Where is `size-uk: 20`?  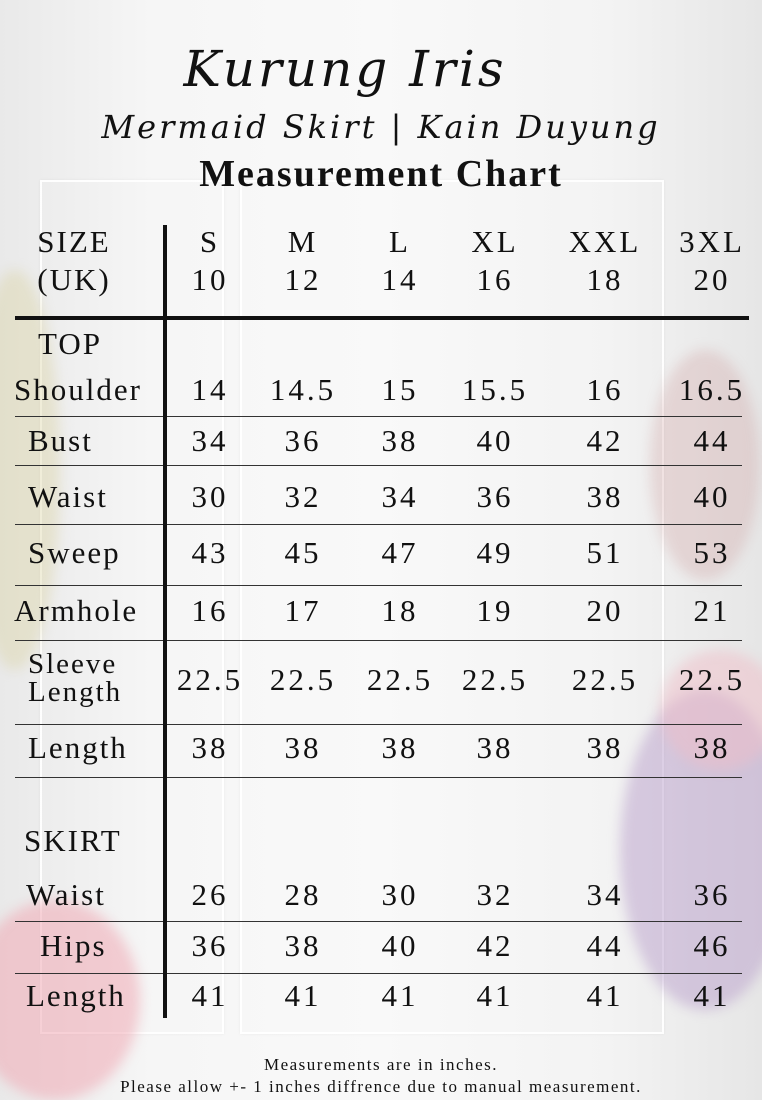 size-uk: 20 is located at coordinates (712, 279).